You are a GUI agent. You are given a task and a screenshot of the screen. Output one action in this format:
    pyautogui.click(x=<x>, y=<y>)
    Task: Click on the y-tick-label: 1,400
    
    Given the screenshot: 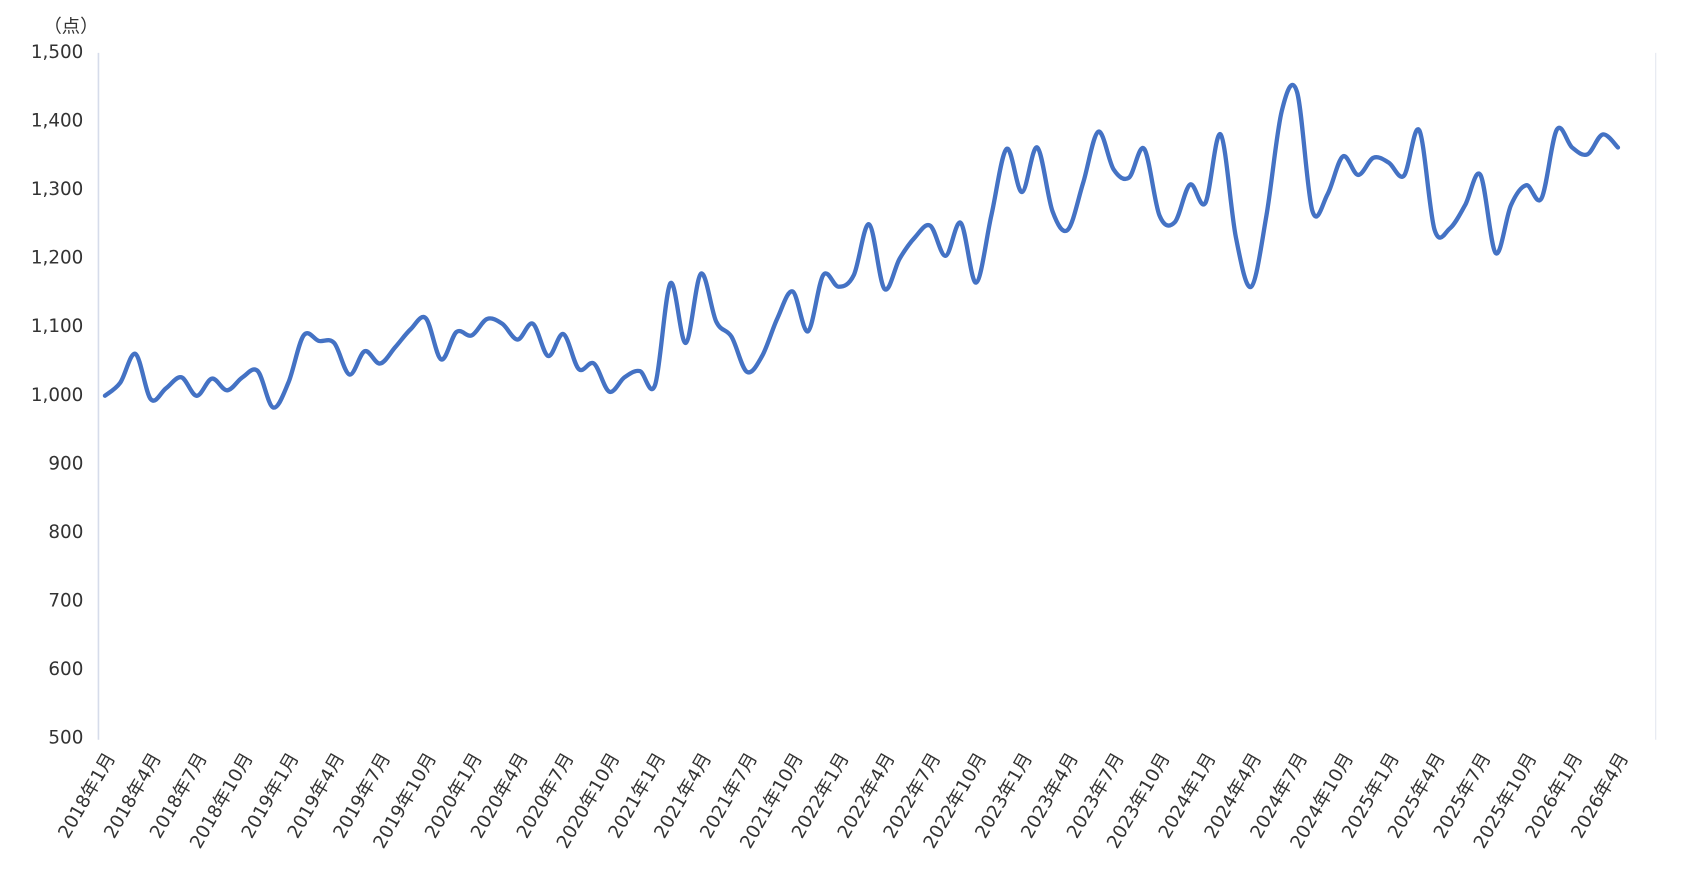 What is the action you would take?
    pyautogui.click(x=57, y=120)
    